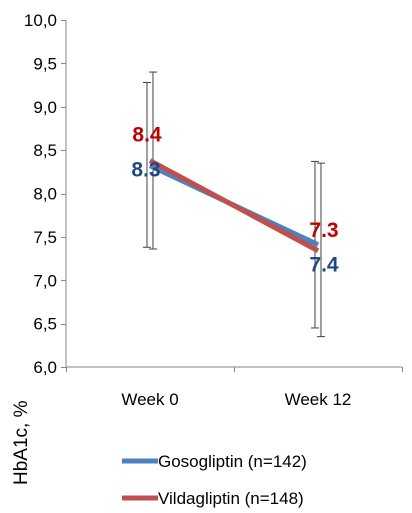 The image size is (412, 513). I want to click on series-line-vildagliptin, so click(234, 205).